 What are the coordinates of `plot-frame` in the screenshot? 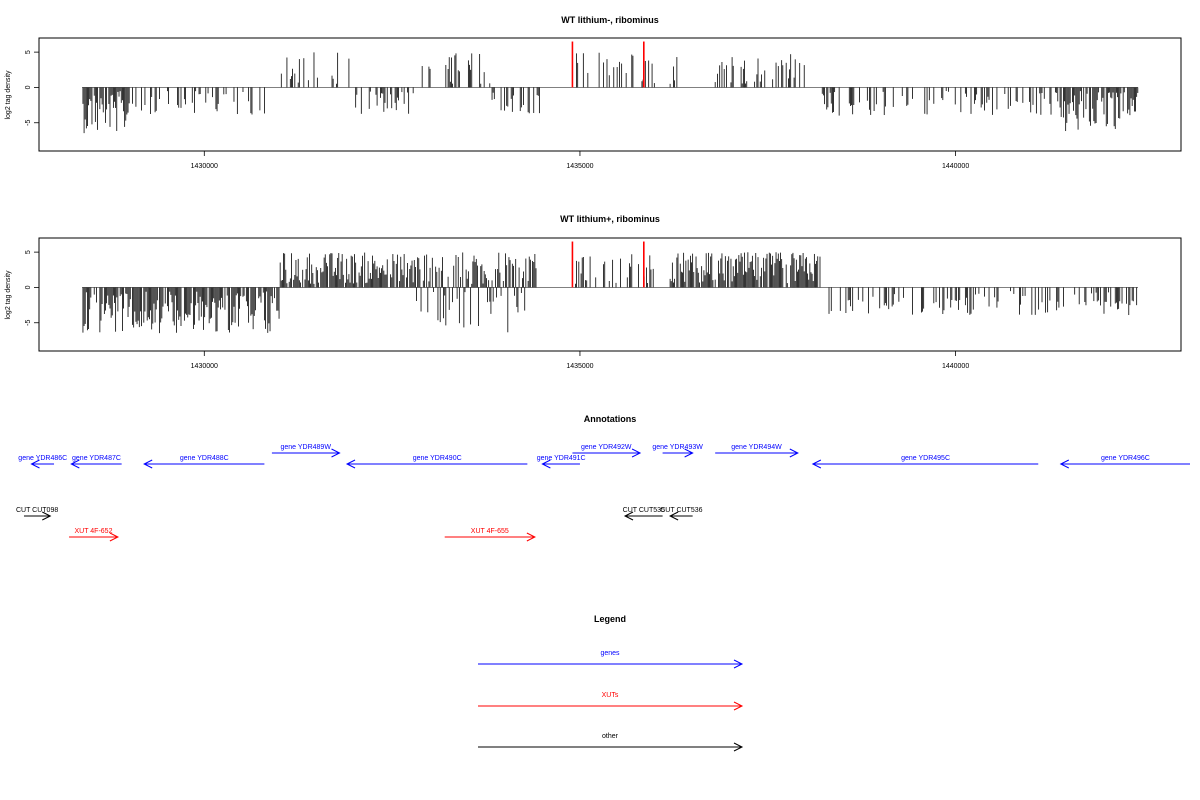 It's located at (610, 94).